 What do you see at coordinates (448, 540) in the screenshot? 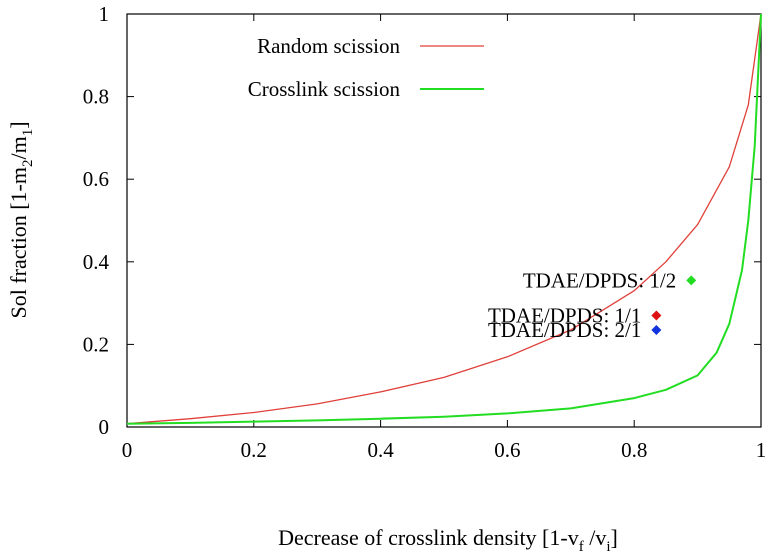
I see `x-axis-label: Decrease of crosslink density [1-vf /vi]` at bounding box center [448, 540].